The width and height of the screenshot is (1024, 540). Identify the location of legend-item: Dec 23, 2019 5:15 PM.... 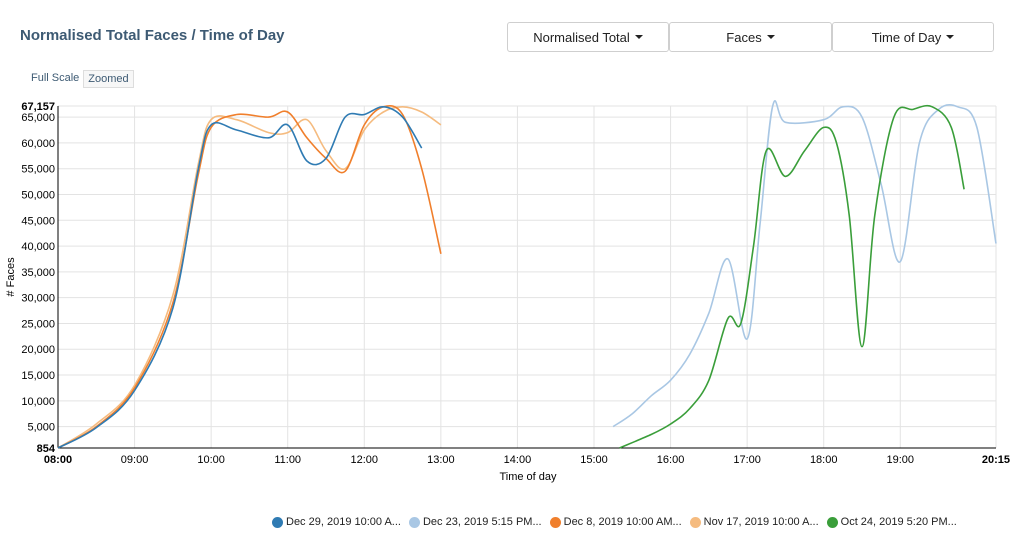
(475, 522).